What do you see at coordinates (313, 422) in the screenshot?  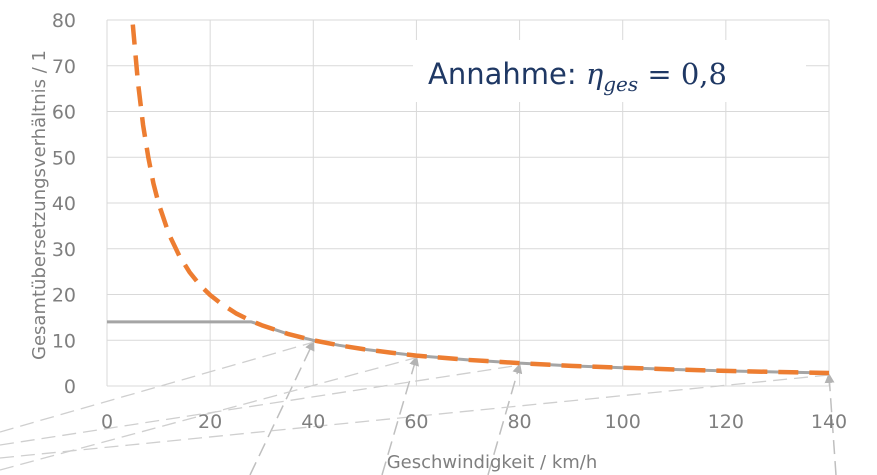 I see `x-tick-label: 40` at bounding box center [313, 422].